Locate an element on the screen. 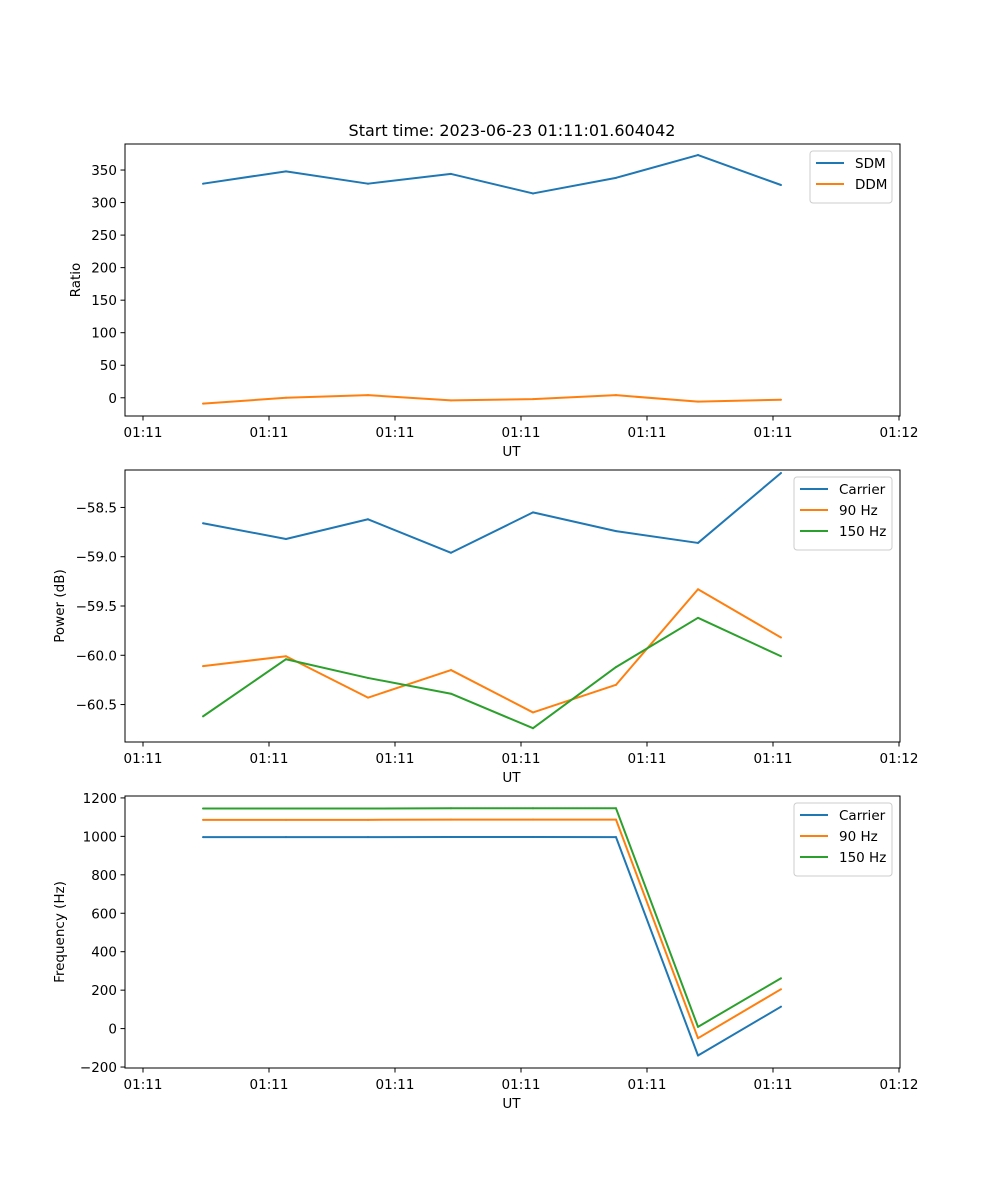  frequency-series-90-hz-line is located at coordinates (492, 929).